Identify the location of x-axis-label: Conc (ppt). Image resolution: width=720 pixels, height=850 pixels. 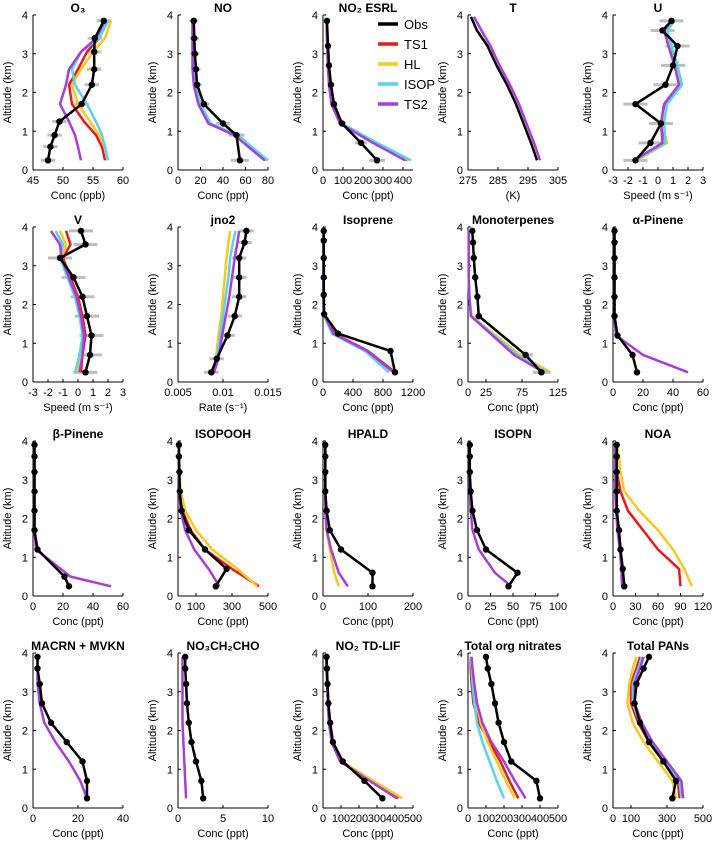
(367, 408).